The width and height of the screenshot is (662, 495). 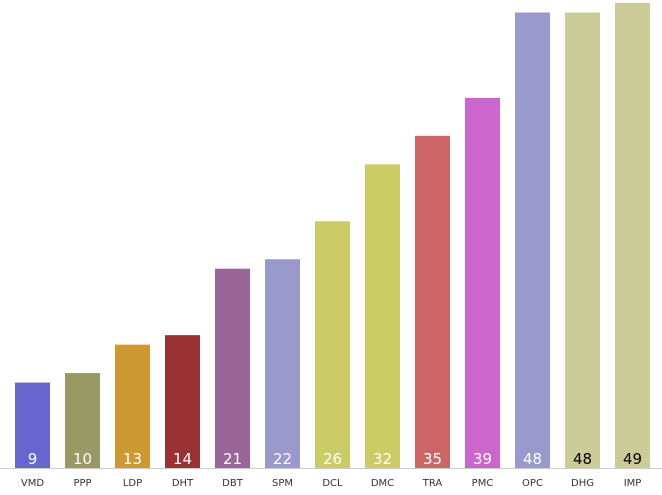 I want to click on x-tick-label: SPM, so click(x=282, y=483).